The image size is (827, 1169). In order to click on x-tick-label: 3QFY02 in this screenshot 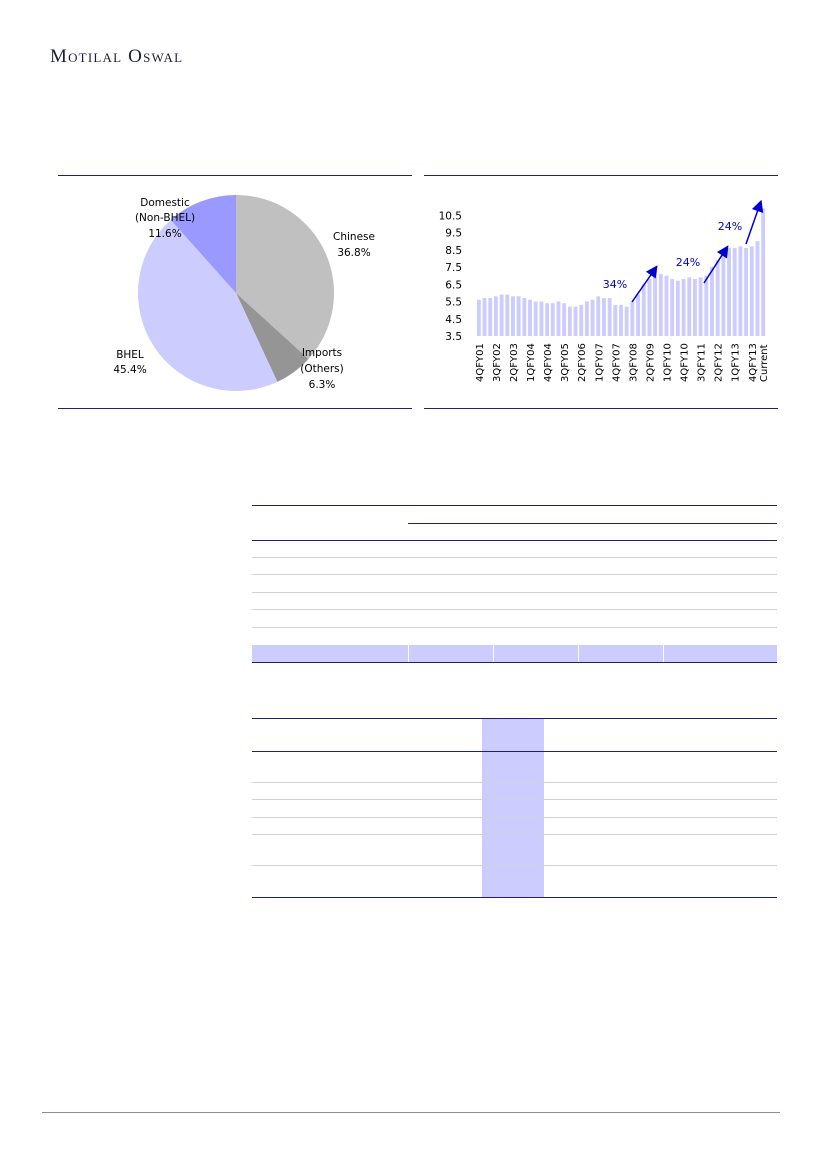, I will do `click(497, 362)`.